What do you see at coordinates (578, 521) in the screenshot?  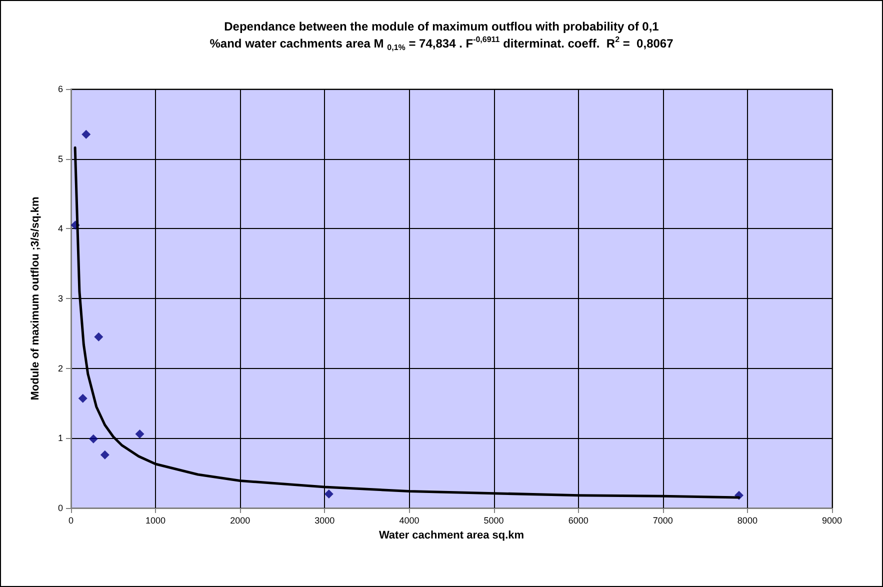 I see `x-tick-label: 6000` at bounding box center [578, 521].